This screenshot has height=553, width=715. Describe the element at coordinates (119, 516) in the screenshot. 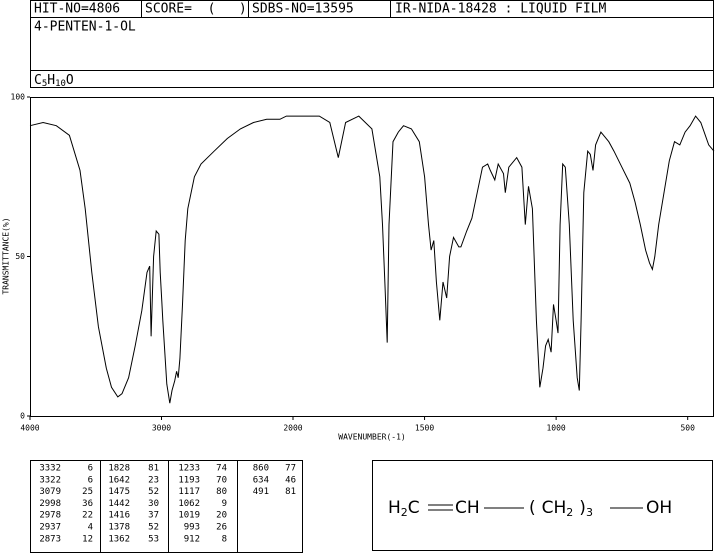

I see `peak-wavenumber: 1416` at that location.